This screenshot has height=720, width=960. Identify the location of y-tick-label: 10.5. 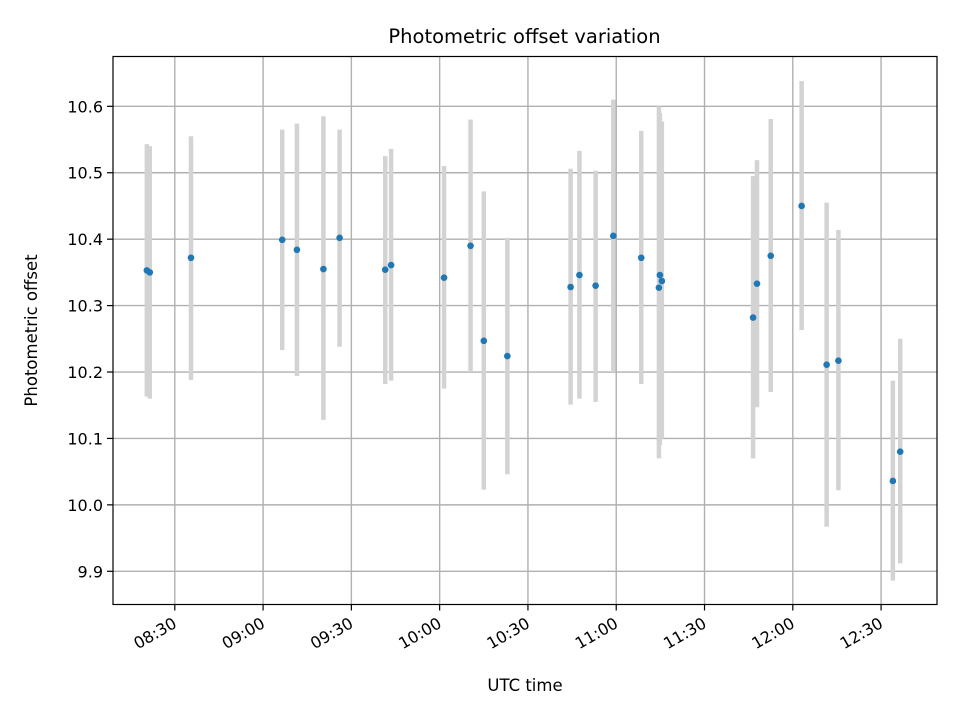
(85, 173).